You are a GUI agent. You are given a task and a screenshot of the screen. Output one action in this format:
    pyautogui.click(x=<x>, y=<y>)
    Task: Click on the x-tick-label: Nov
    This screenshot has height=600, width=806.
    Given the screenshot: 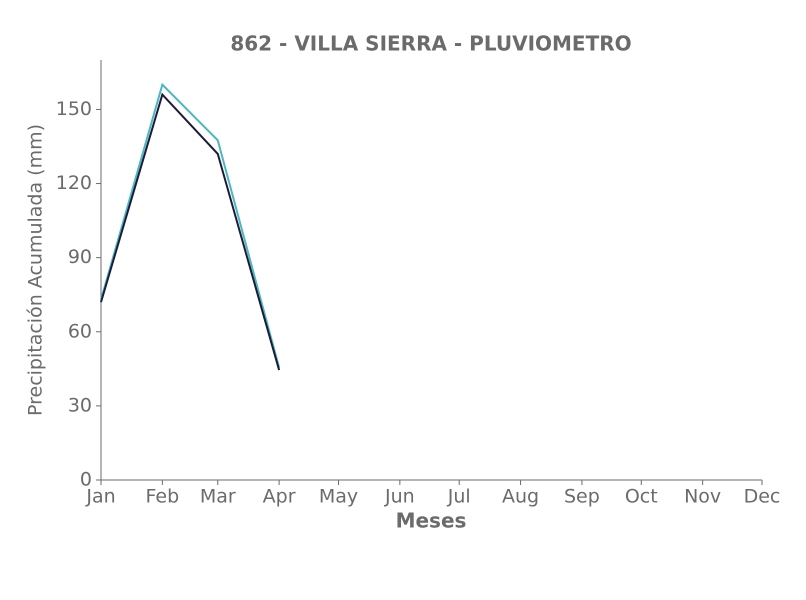 What is the action you would take?
    pyautogui.click(x=702, y=497)
    